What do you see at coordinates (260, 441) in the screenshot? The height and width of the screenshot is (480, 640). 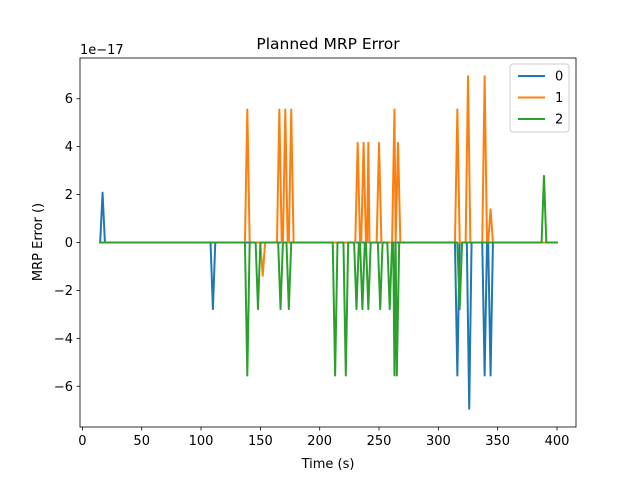 I see `x-tick-label: 150` at bounding box center [260, 441].